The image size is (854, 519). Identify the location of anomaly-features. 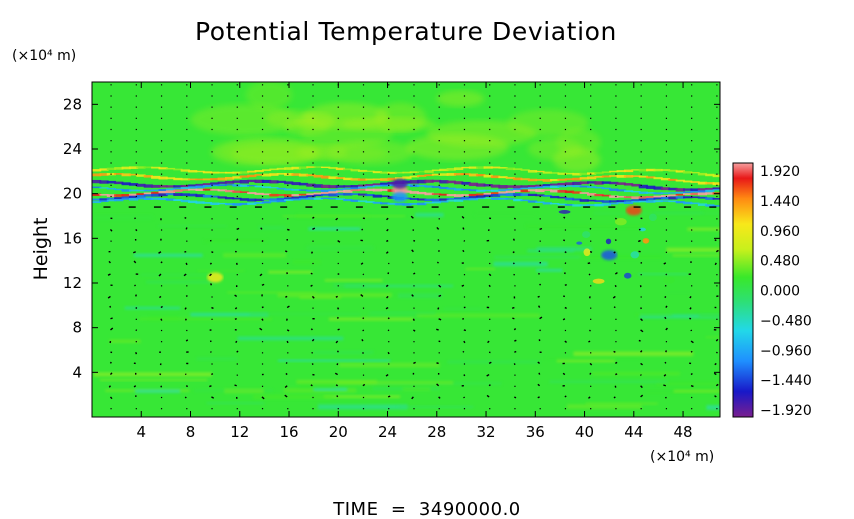
(441, 231).